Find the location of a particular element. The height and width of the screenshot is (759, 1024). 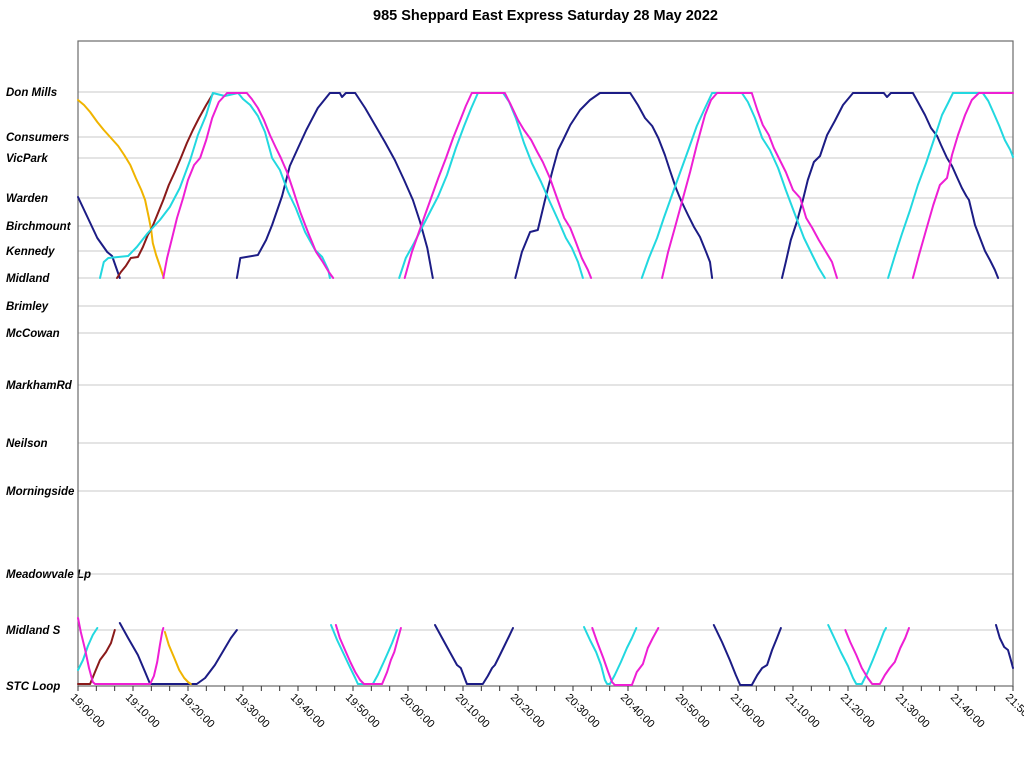

stop-label: Midland is located at coordinates (28, 279).